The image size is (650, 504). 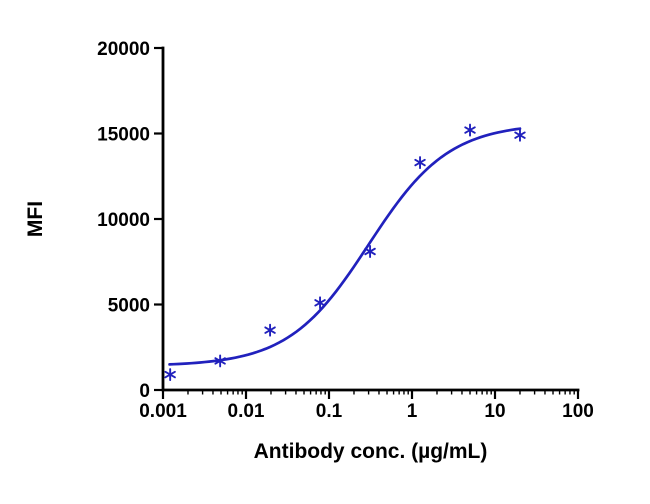 I want to click on x-tick-label: 0.01, so click(x=246, y=411).